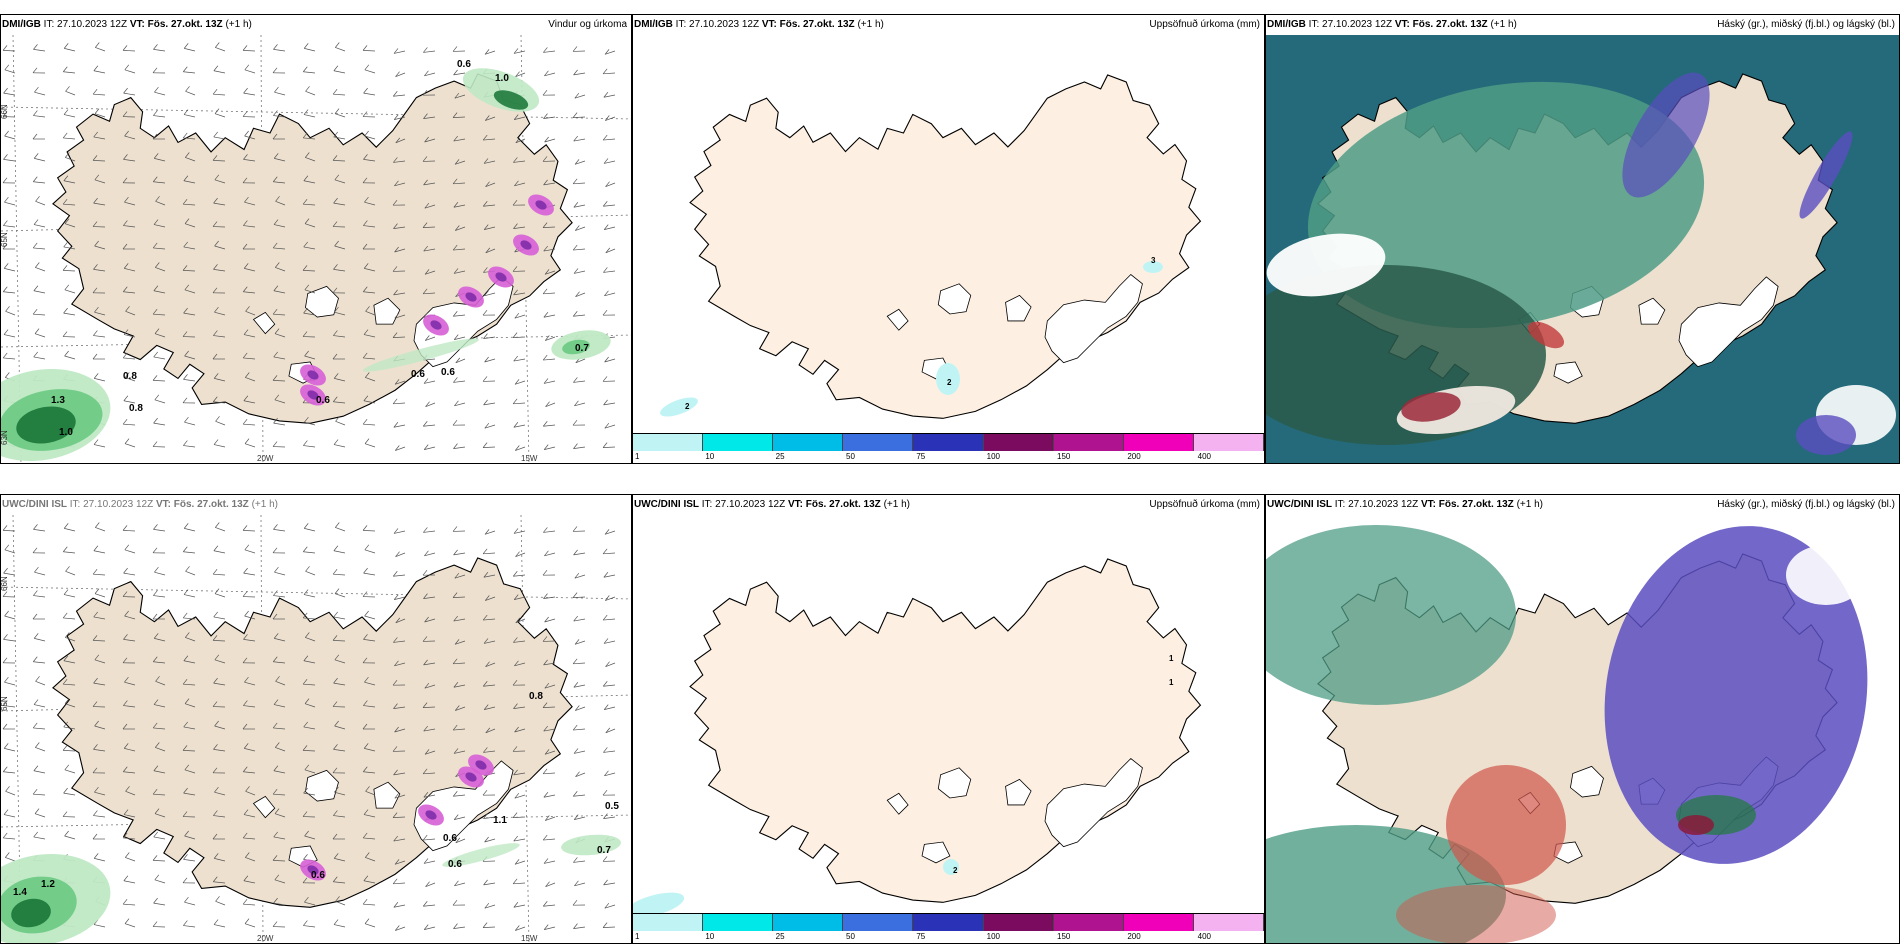  I want to click on vt-label: VT:, so click(795, 504).